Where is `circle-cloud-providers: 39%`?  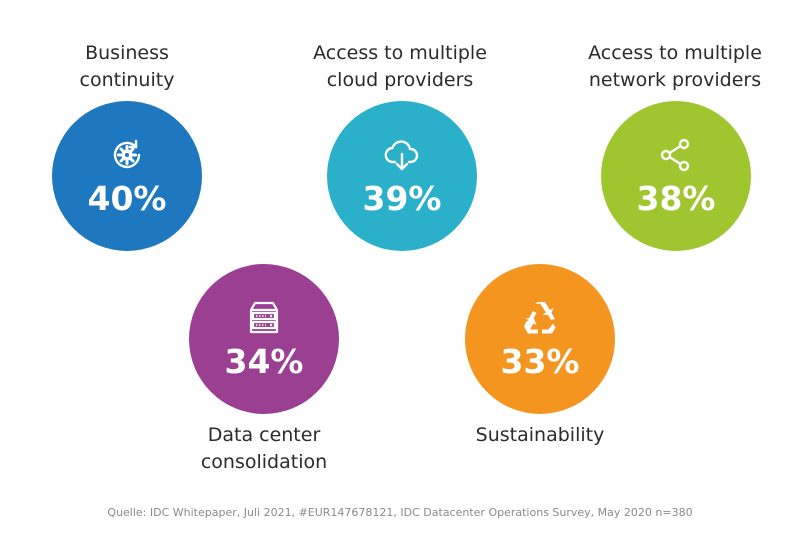 circle-cloud-providers: 39% is located at coordinates (402, 176).